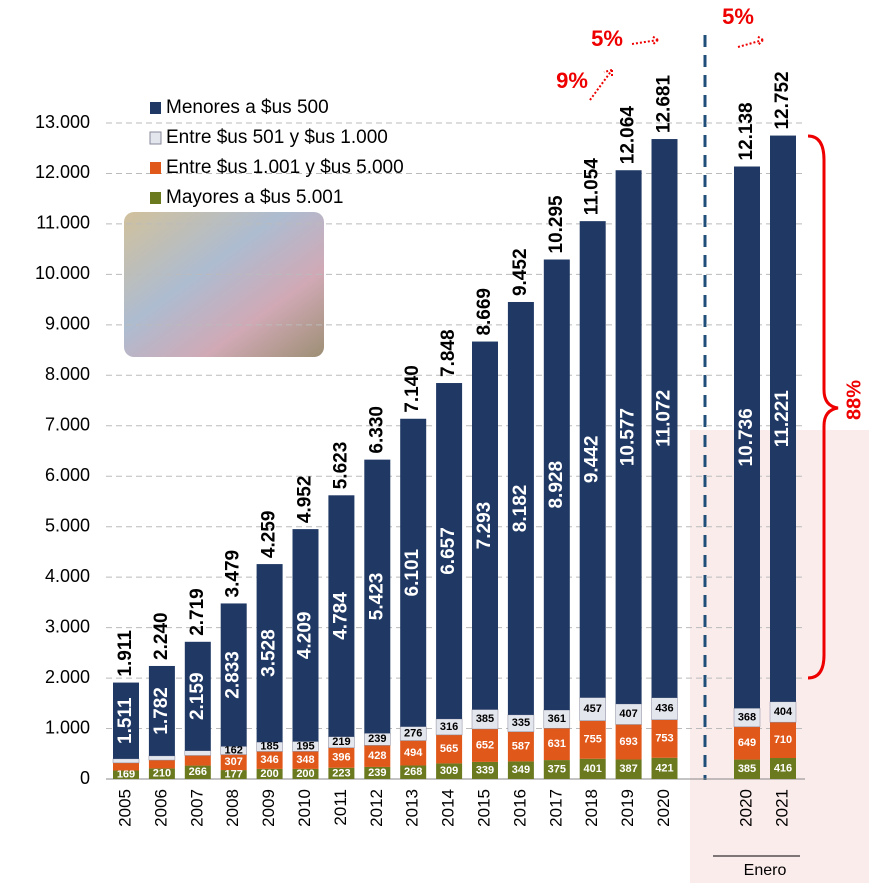 Image resolution: width=869 pixels, height=883 pixels. Describe the element at coordinates (592, 460) in the screenshot. I see `value-label: 9.442` at that location.